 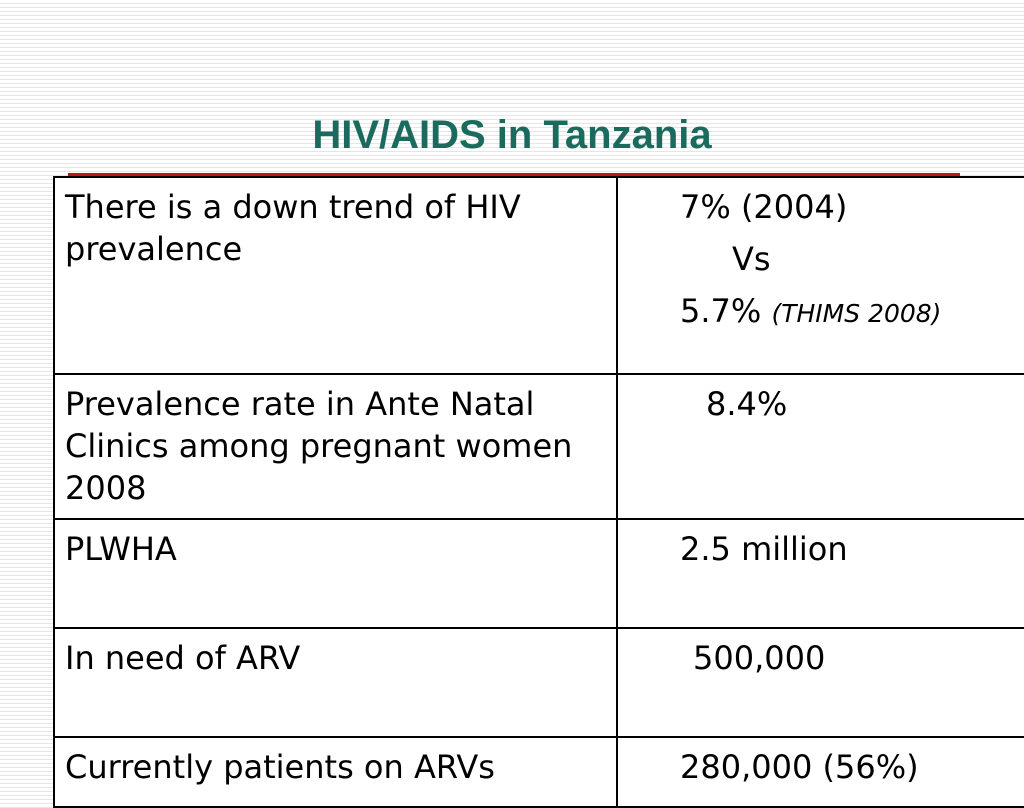 I want to click on row-value: 500,000, so click(x=820, y=682).